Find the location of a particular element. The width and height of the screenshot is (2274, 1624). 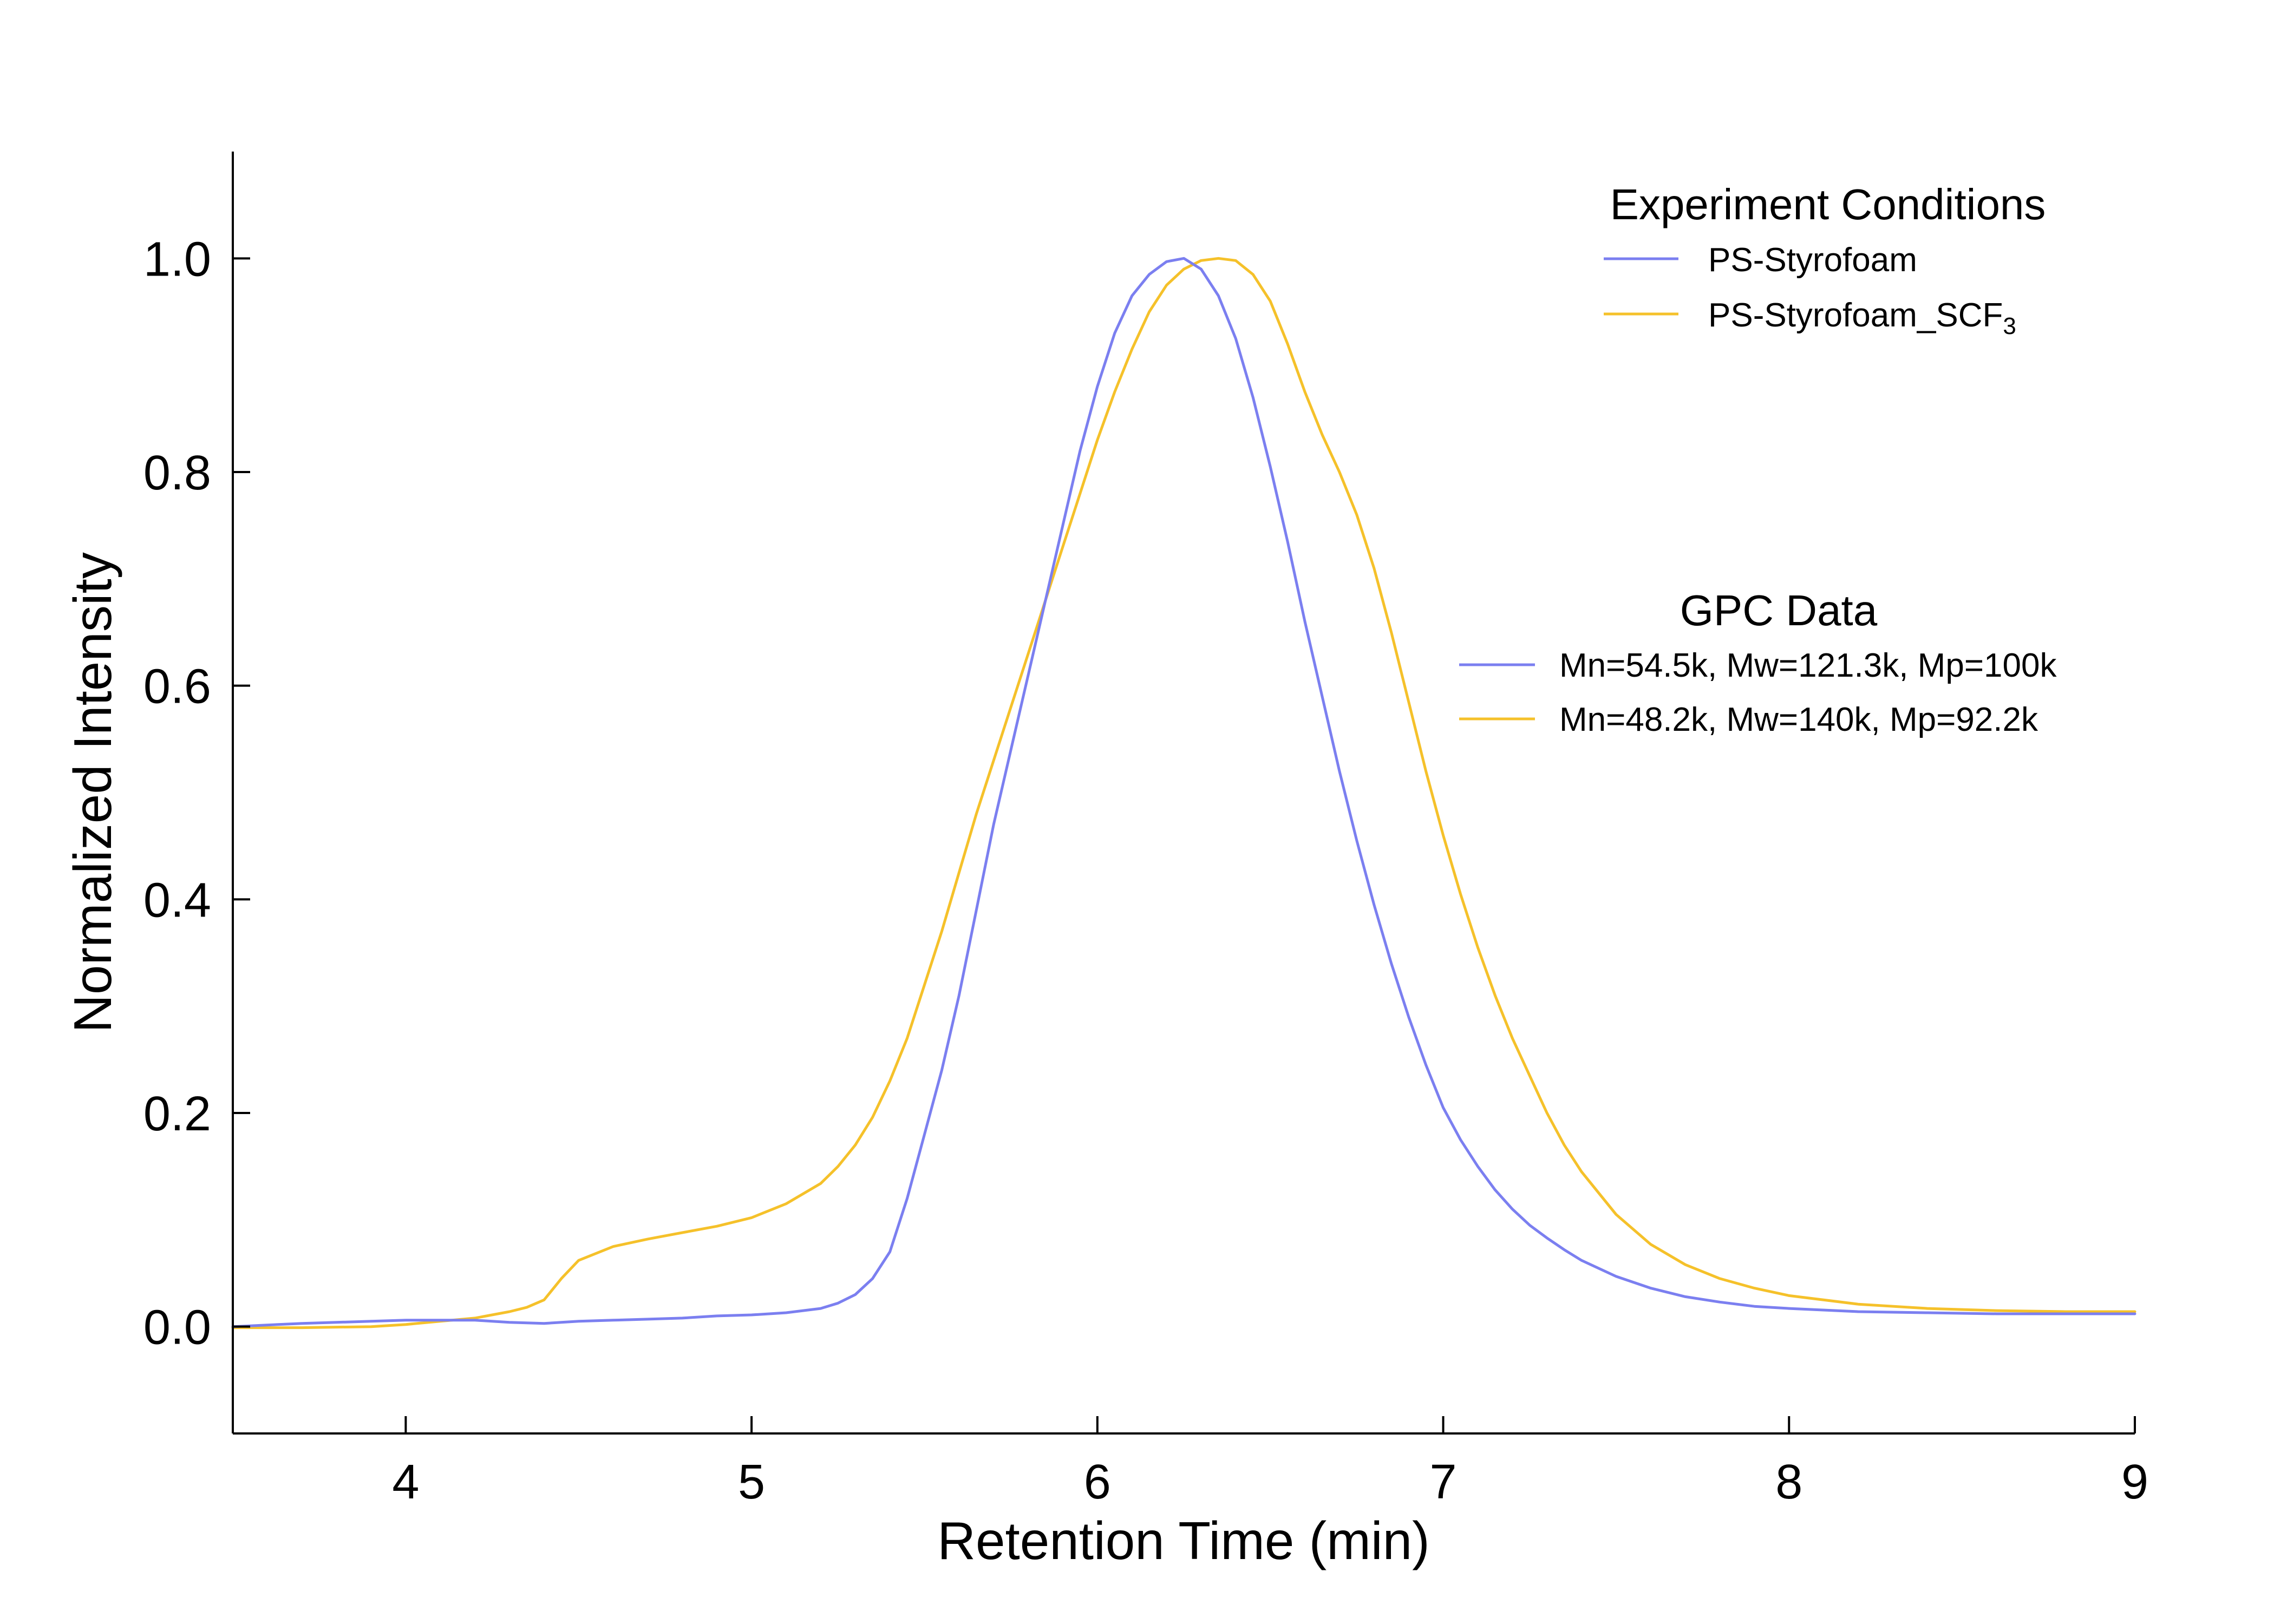

y-ticks: 0.0 0.2 0.4 0.6 0.8 1.0 is located at coordinates (197, 794).